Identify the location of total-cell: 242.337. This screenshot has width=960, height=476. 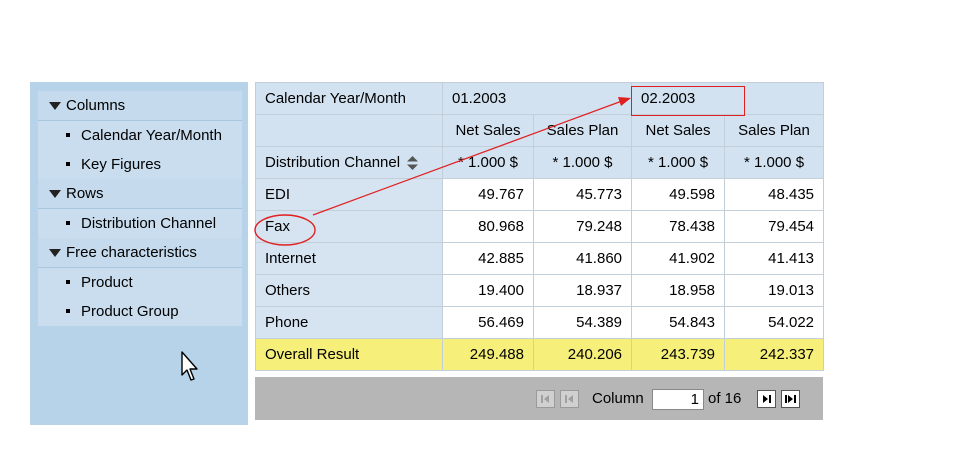
(774, 354).